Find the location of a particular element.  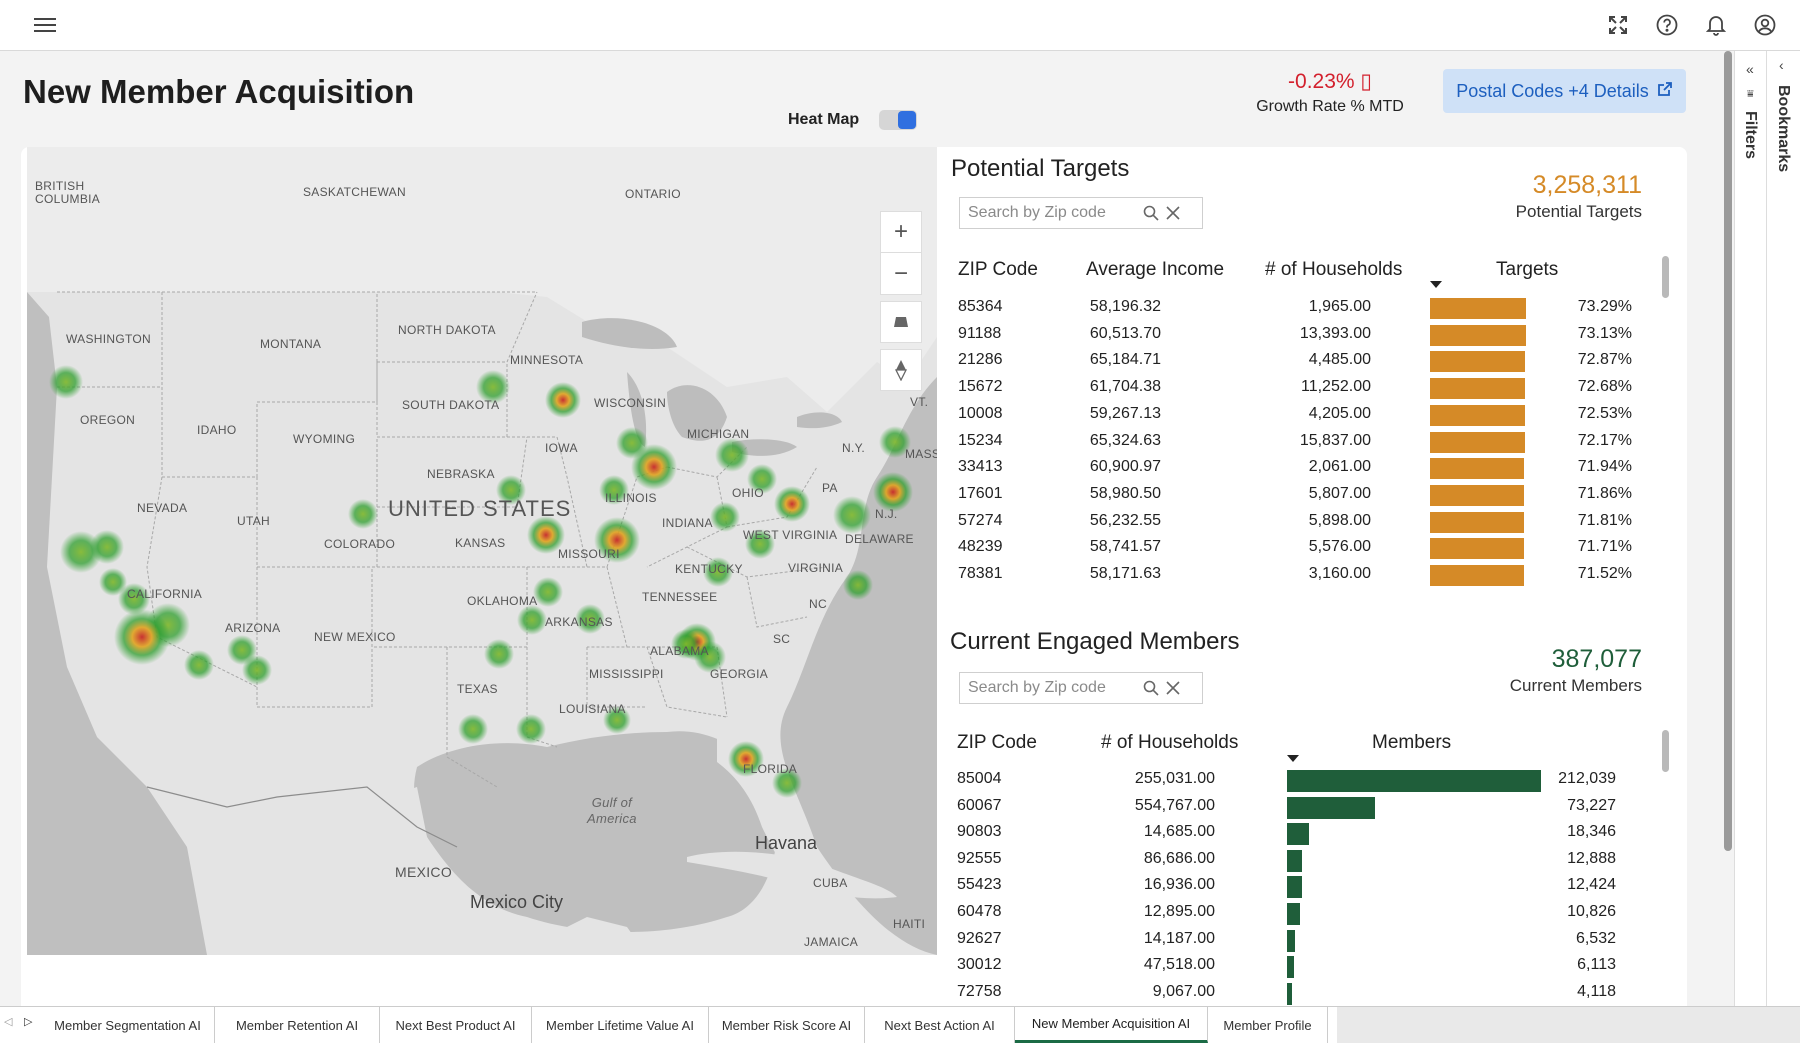

table-row: 33413 60,900.97 2,061.00 71.94% is located at coordinates (1308, 471).